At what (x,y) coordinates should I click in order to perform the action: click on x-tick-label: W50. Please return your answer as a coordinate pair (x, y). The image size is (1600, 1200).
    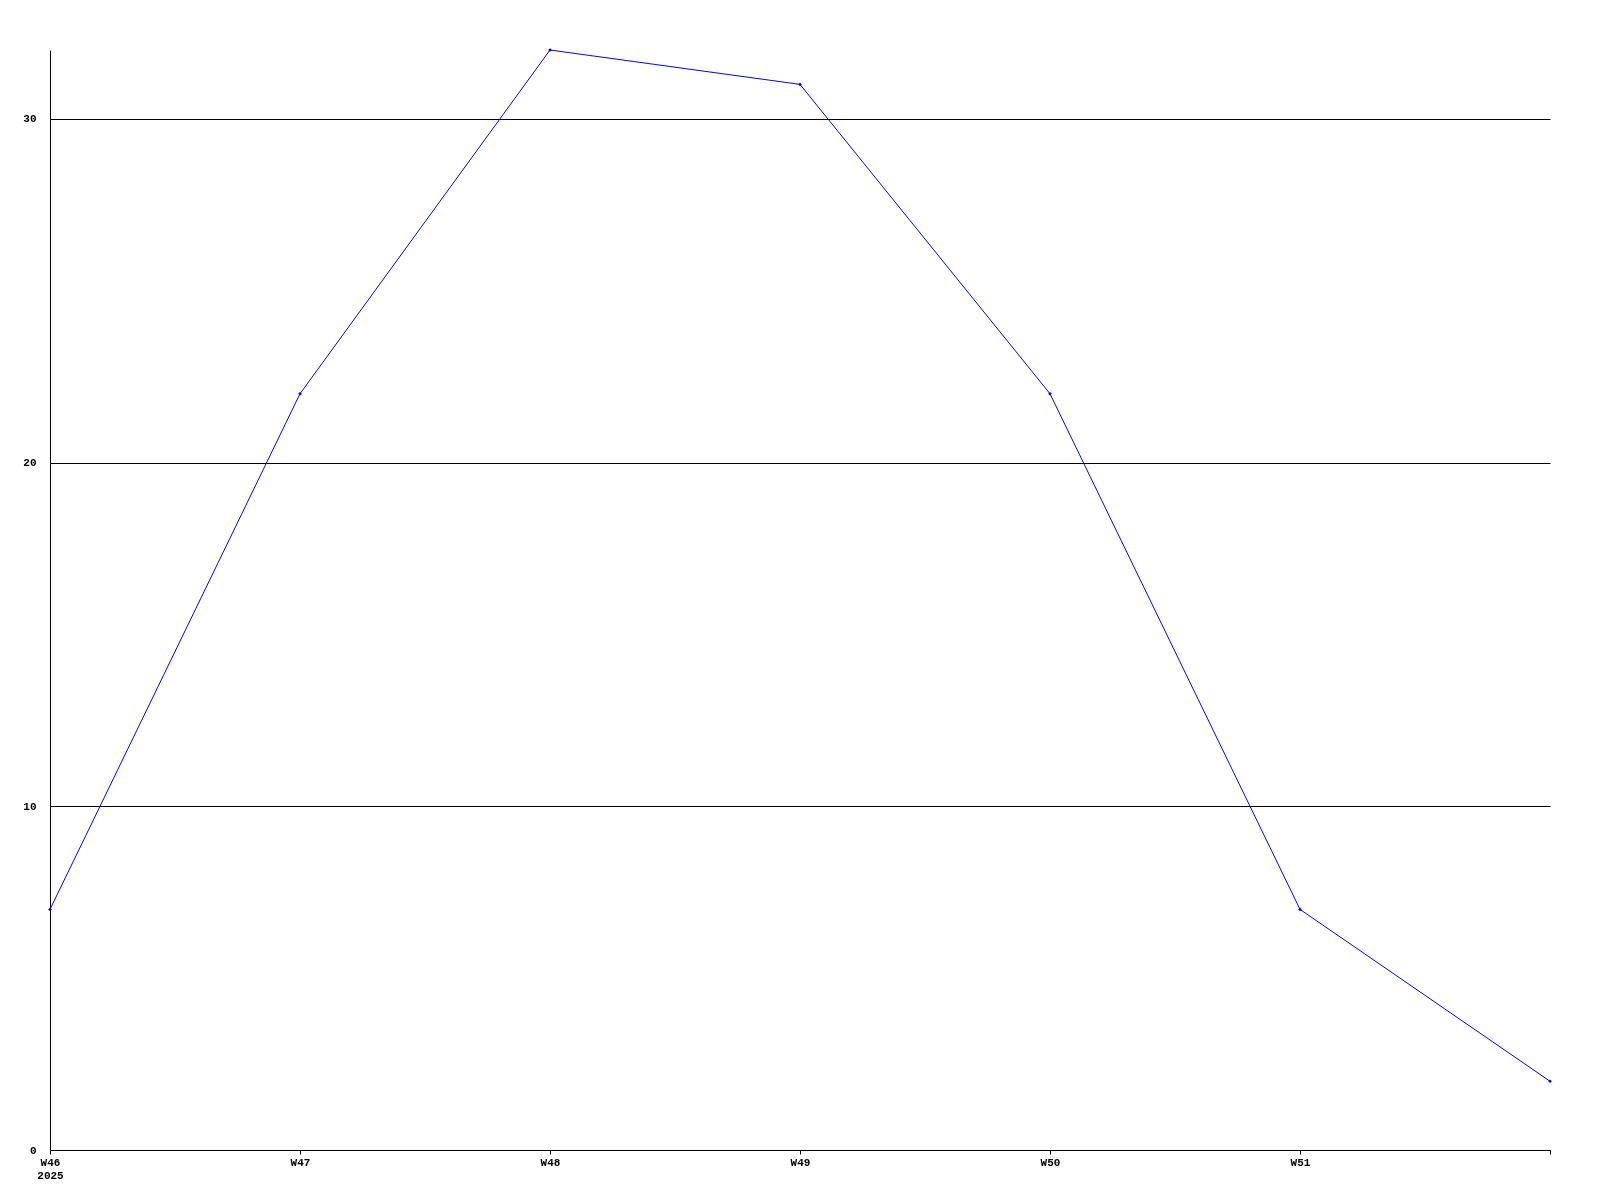
    Looking at the image, I should click on (1050, 1162).